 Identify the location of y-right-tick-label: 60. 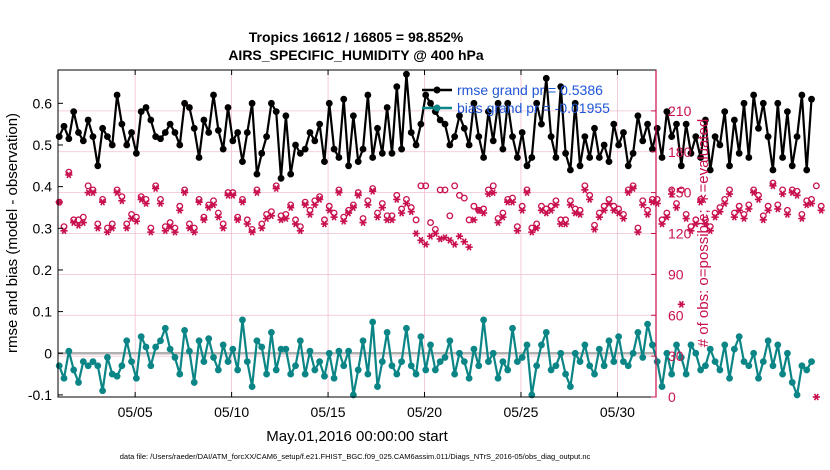
(676, 315).